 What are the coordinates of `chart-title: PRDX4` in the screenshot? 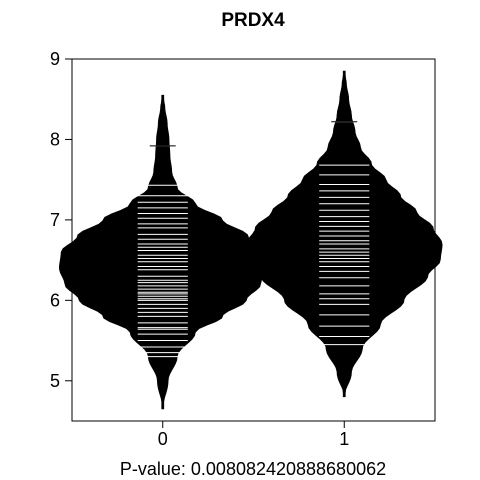 It's located at (253, 20).